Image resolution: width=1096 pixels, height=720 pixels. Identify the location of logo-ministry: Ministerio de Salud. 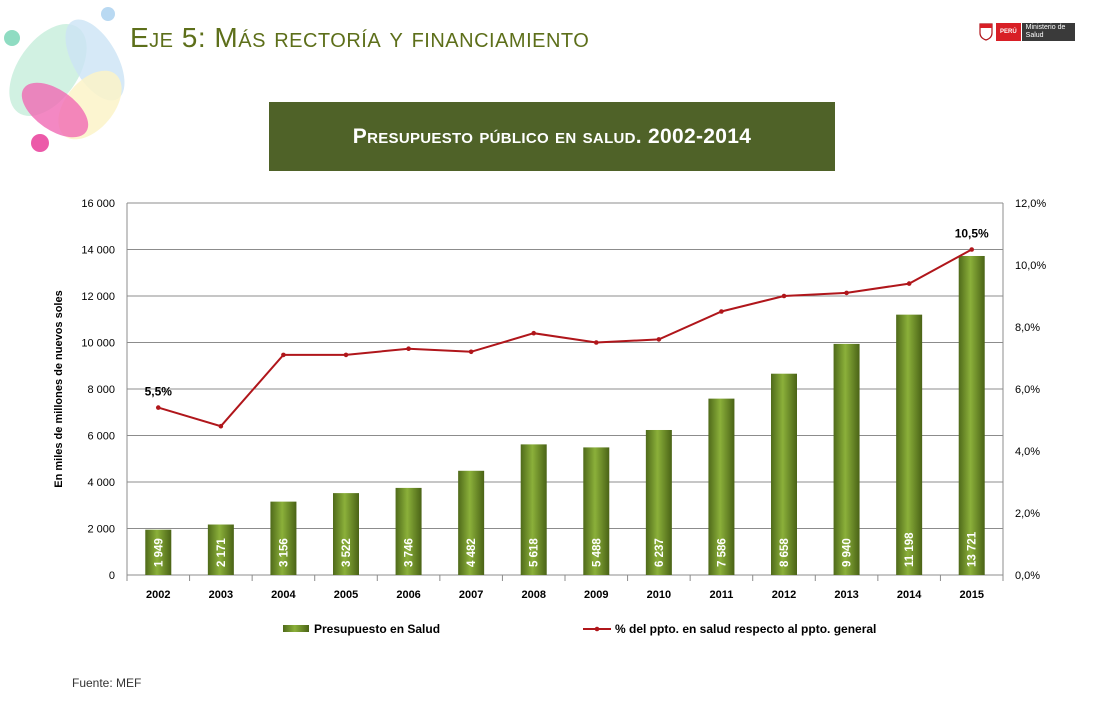
(1047, 32).